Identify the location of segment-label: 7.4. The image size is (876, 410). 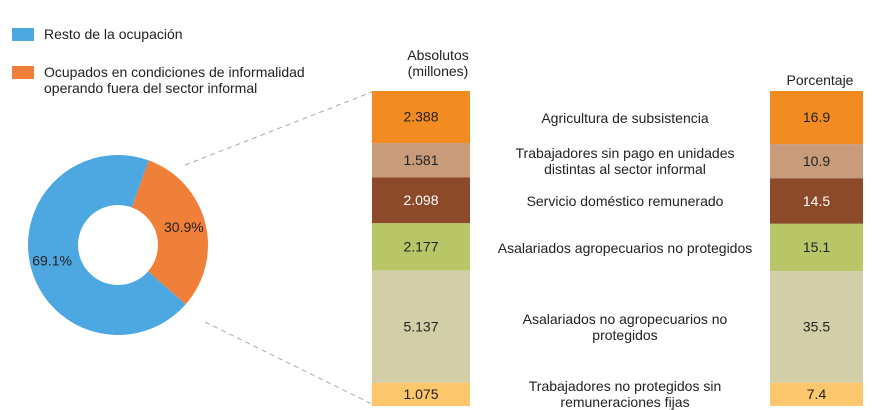
(817, 394).